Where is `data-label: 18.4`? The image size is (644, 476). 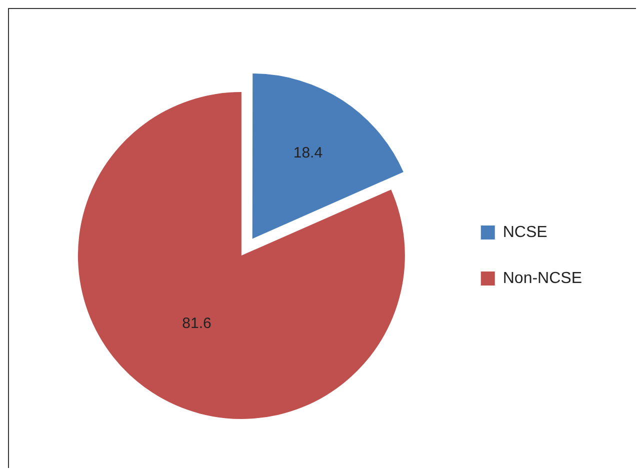
data-label: 18.4 is located at coordinates (308, 153).